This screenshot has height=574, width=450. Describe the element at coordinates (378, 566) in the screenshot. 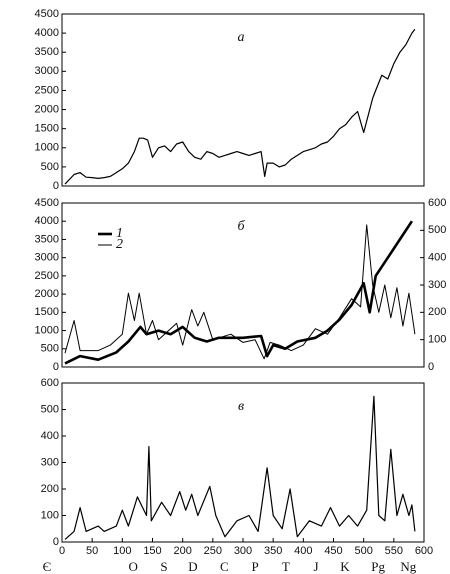

I see `period-label: Pg` at that location.